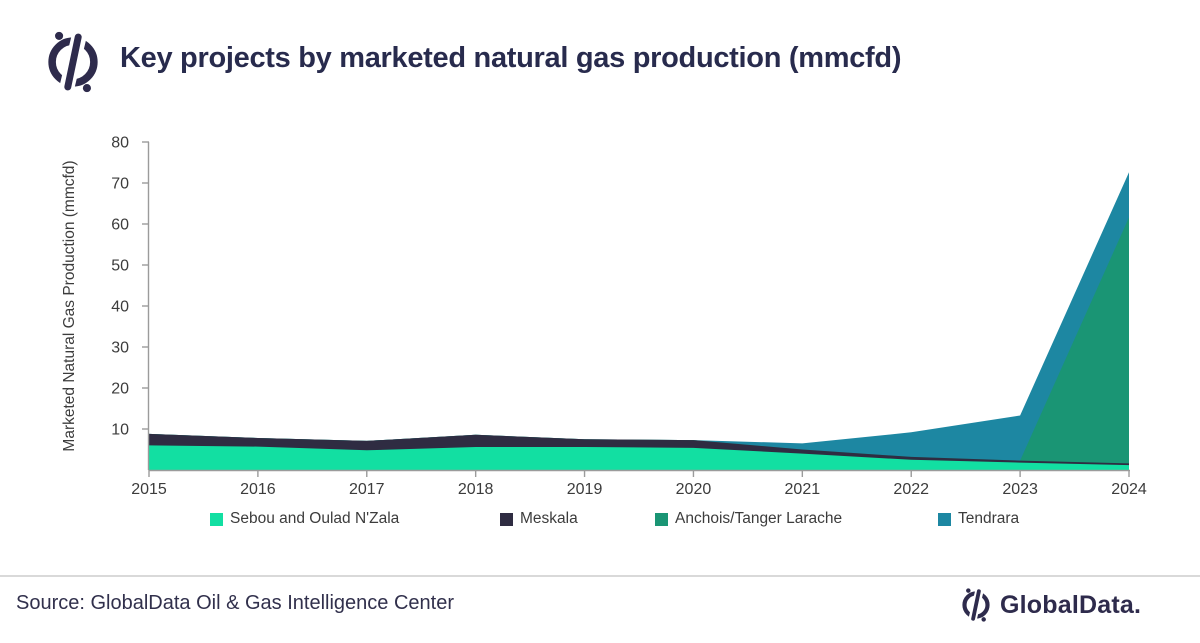  Describe the element at coordinates (803, 489) in the screenshot. I see `x-tick-label: 2021` at that location.